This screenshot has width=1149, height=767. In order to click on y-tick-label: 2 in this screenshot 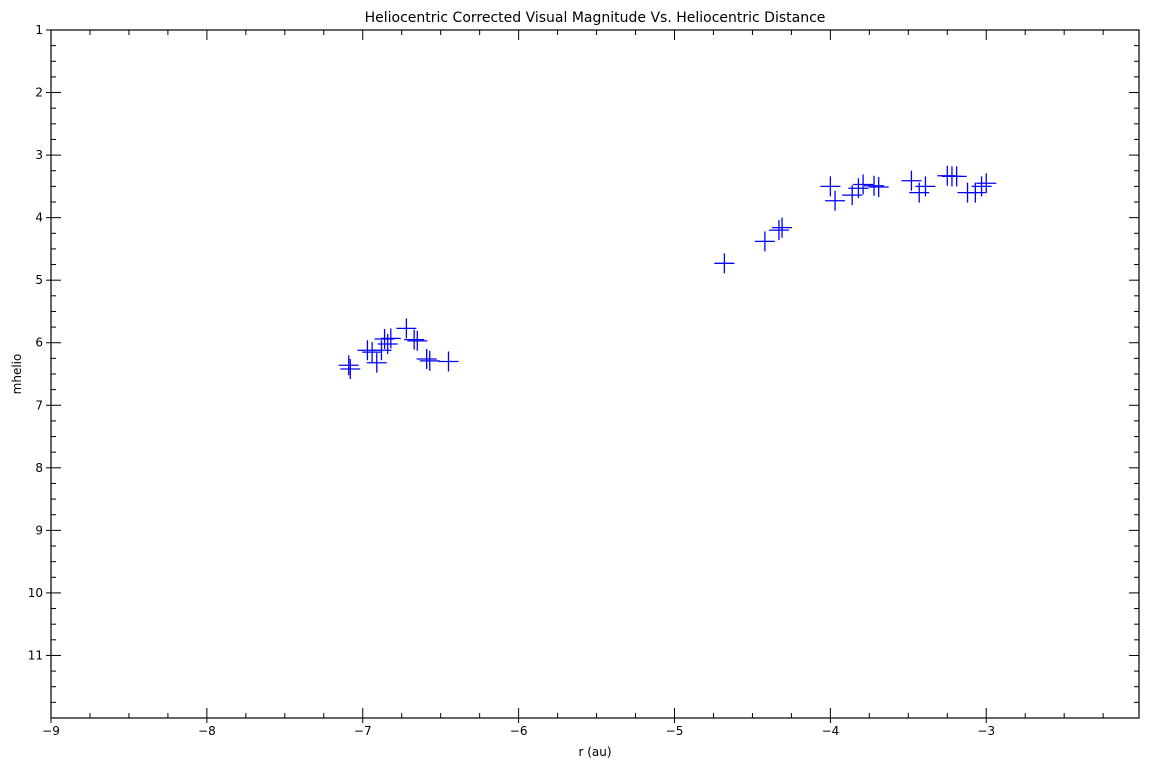, I will do `click(39, 93)`.